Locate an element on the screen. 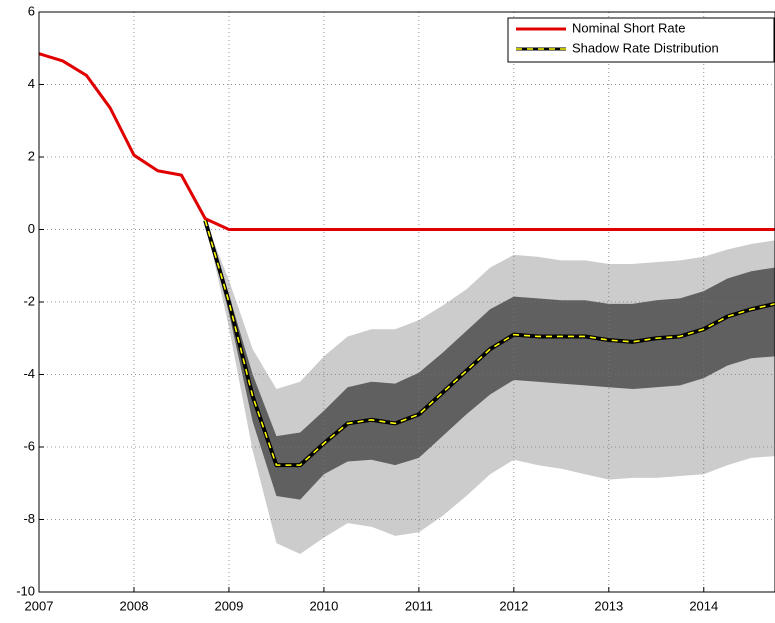 The image size is (775, 623). x-tick-label: 2013 is located at coordinates (608, 605).